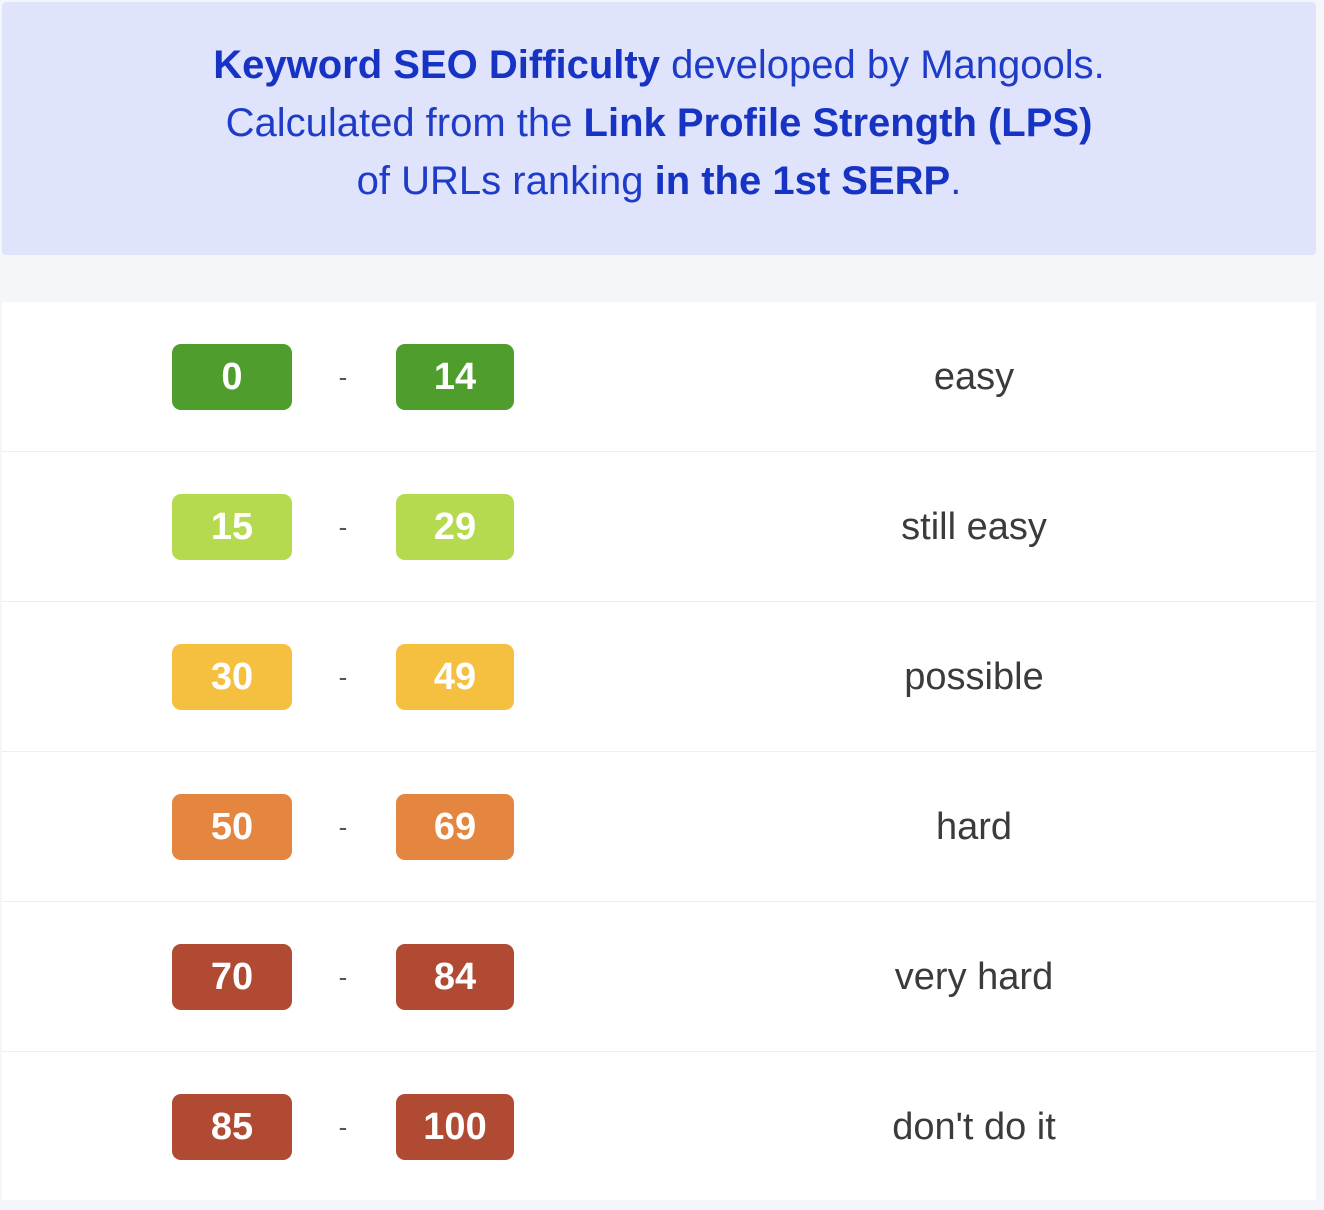 The image size is (1324, 1210). I want to click on range-min-badge: 85, so click(232, 1127).